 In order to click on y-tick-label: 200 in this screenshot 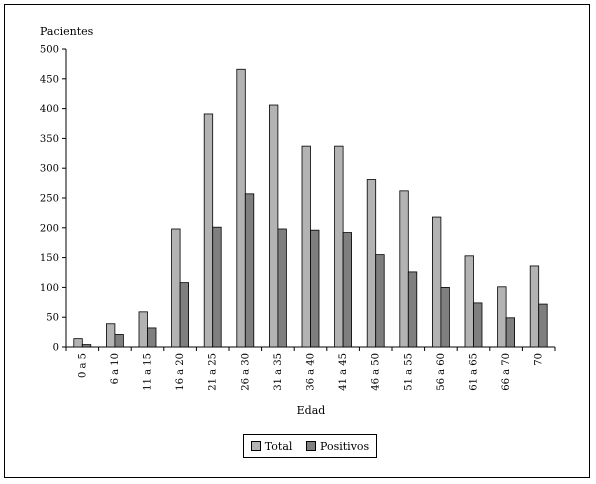, I will do `click(49, 228)`.